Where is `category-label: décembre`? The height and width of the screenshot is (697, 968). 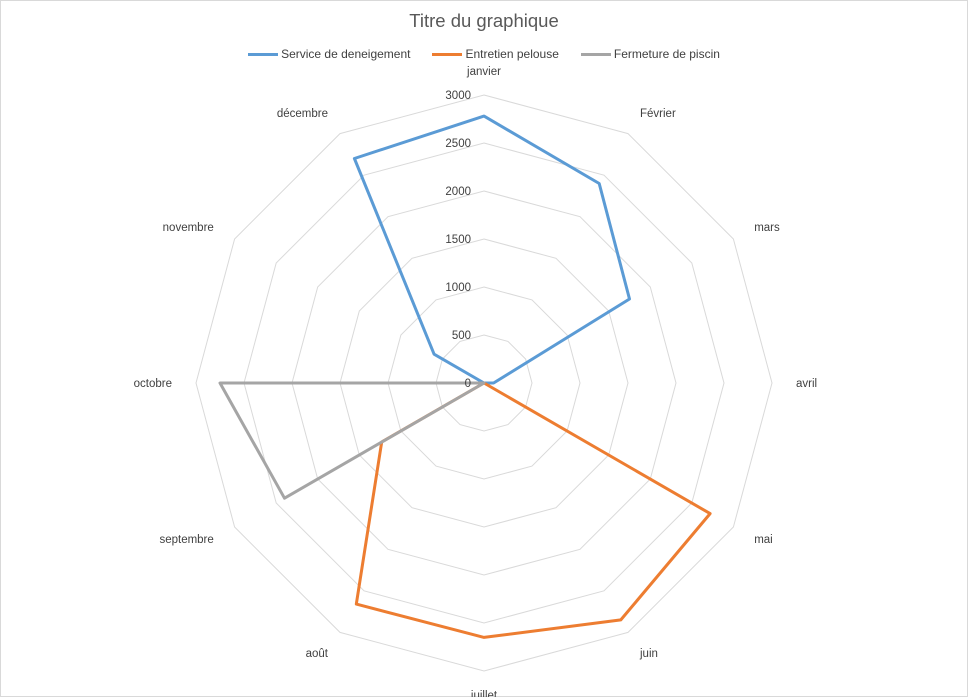 category-label: décembre is located at coordinates (302, 114).